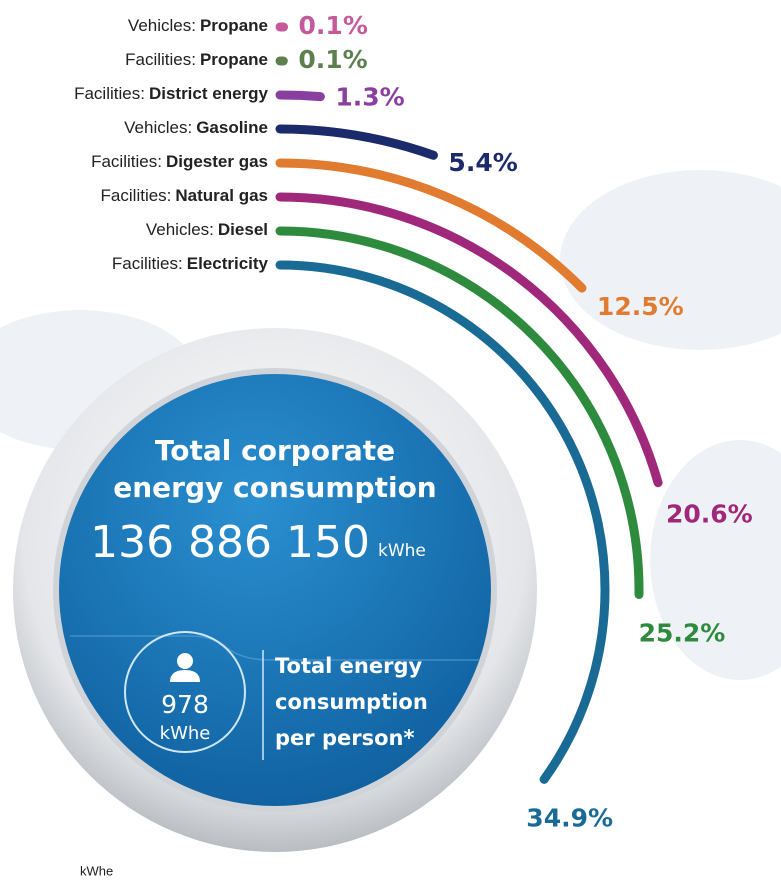  I want to click on category-name: Diesel, so click(243, 229).